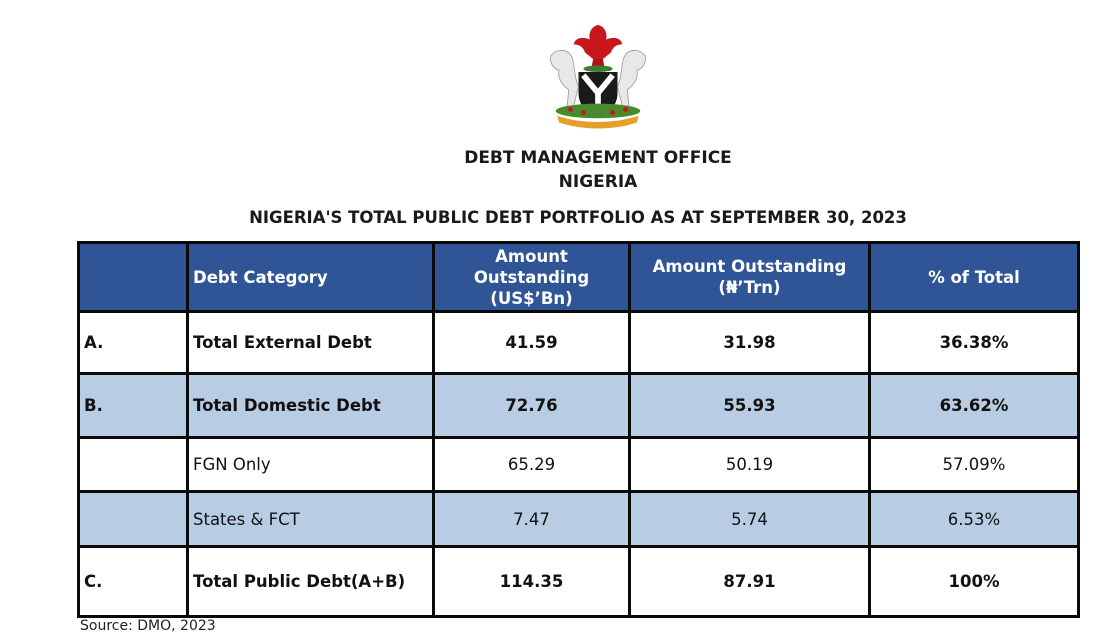  I want to click on row-amount-ngn: 31.98, so click(749, 342).